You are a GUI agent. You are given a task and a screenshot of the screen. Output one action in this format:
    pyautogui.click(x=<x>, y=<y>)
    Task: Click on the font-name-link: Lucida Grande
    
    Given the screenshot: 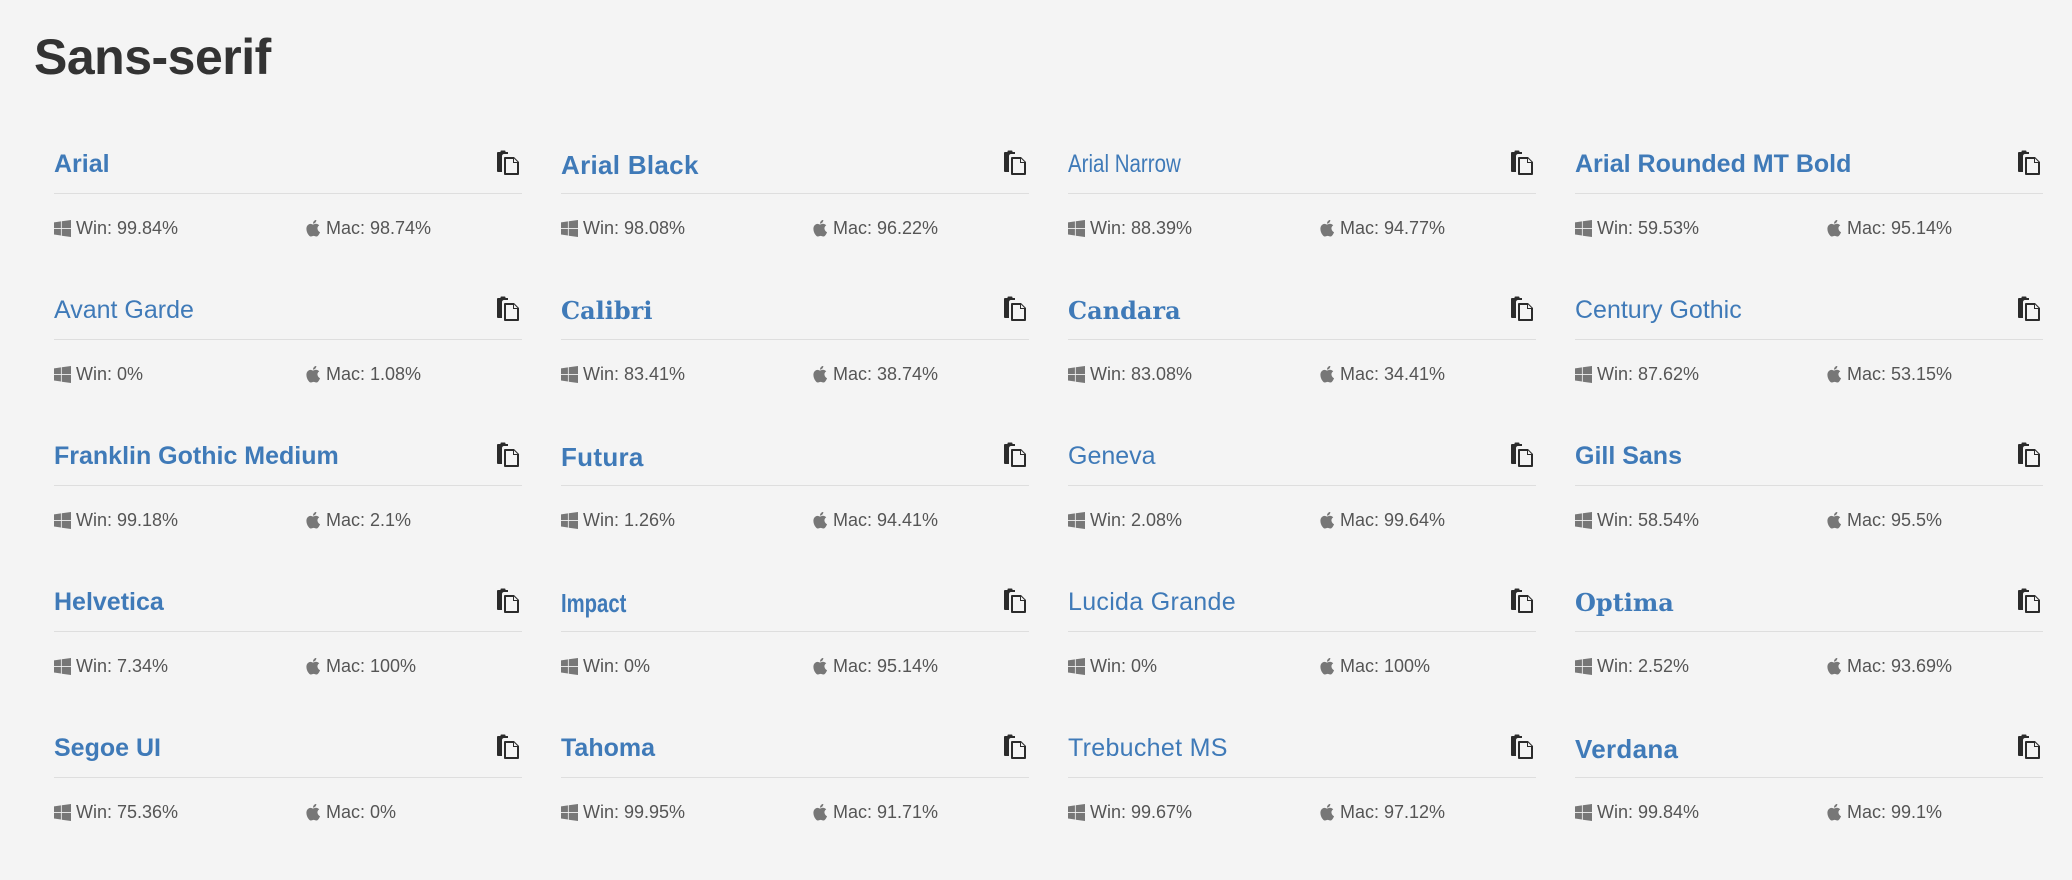 What is the action you would take?
    pyautogui.click(x=1152, y=602)
    